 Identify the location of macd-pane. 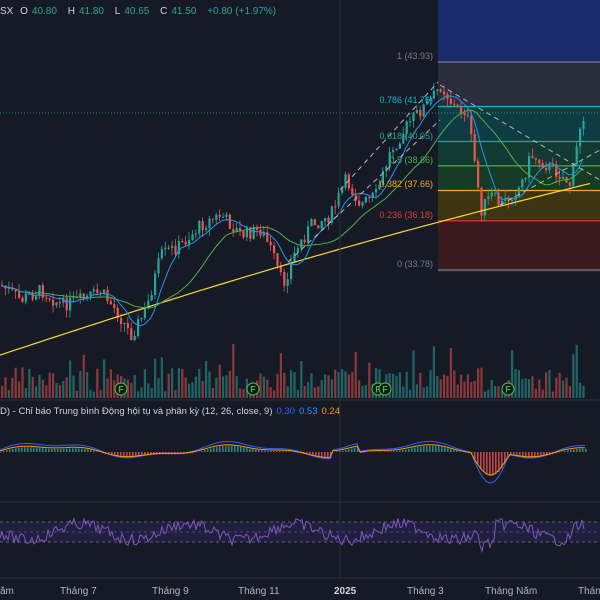
(293, 462).